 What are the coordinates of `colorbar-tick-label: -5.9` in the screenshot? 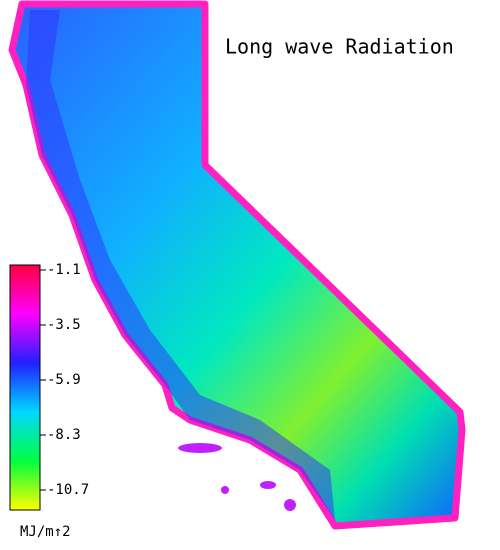 It's located at (64, 380).